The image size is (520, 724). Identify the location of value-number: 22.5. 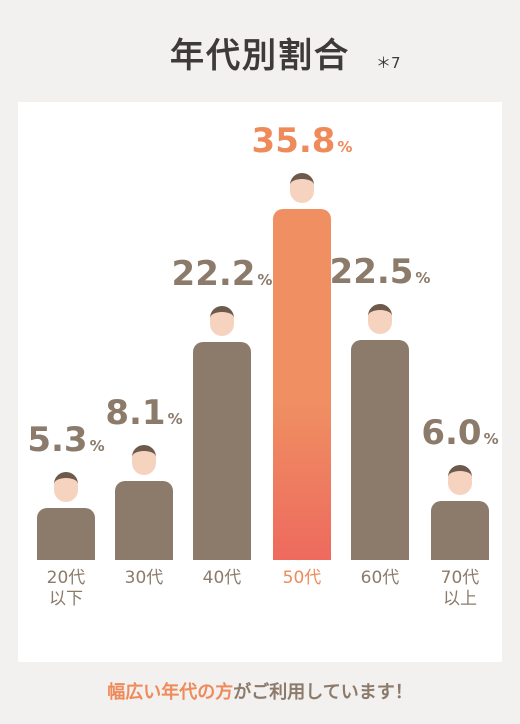
(371, 271).